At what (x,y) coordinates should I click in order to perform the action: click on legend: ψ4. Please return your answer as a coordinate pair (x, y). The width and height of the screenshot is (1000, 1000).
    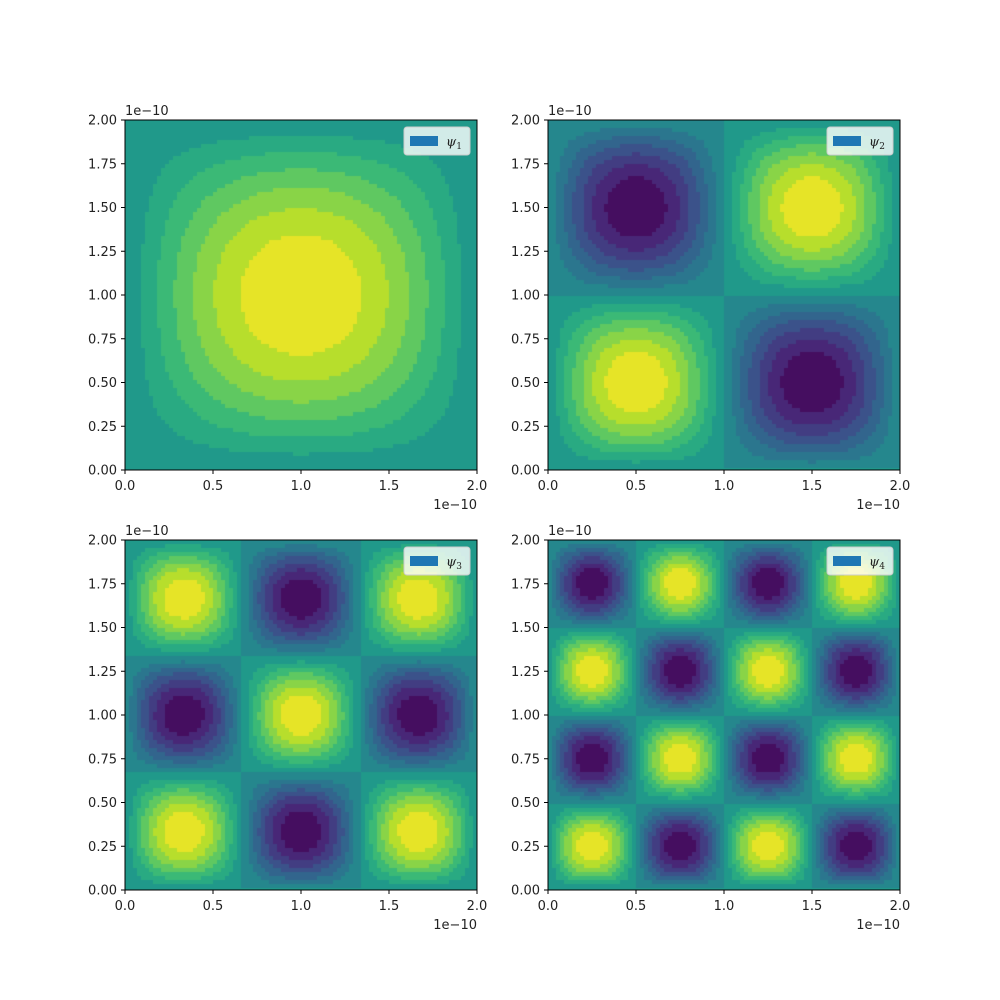
    Looking at the image, I should click on (860, 561).